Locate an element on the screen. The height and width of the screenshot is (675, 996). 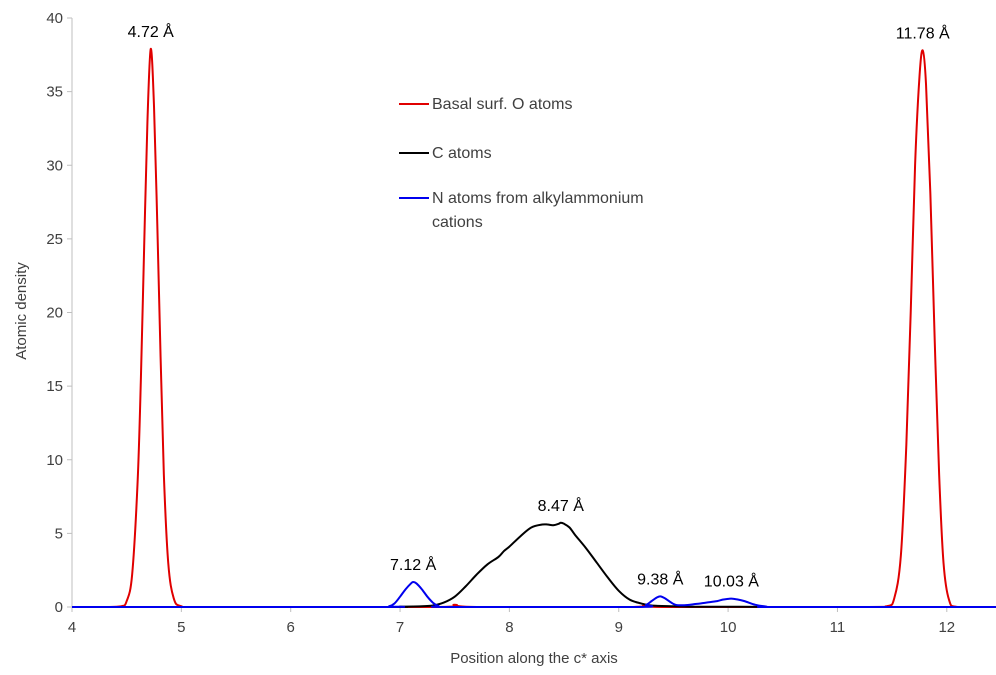
x-tick-label: 7 is located at coordinates (400, 627).